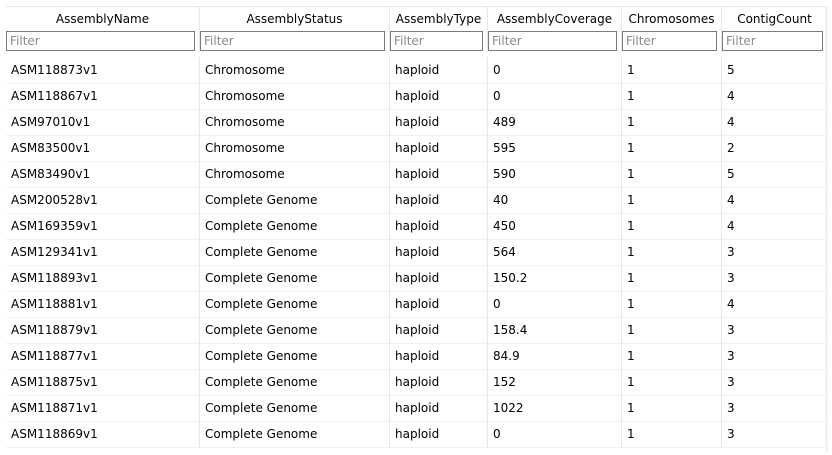  Describe the element at coordinates (555, 330) in the screenshot. I see `cell-assembly-coverage: 158.4` at that location.